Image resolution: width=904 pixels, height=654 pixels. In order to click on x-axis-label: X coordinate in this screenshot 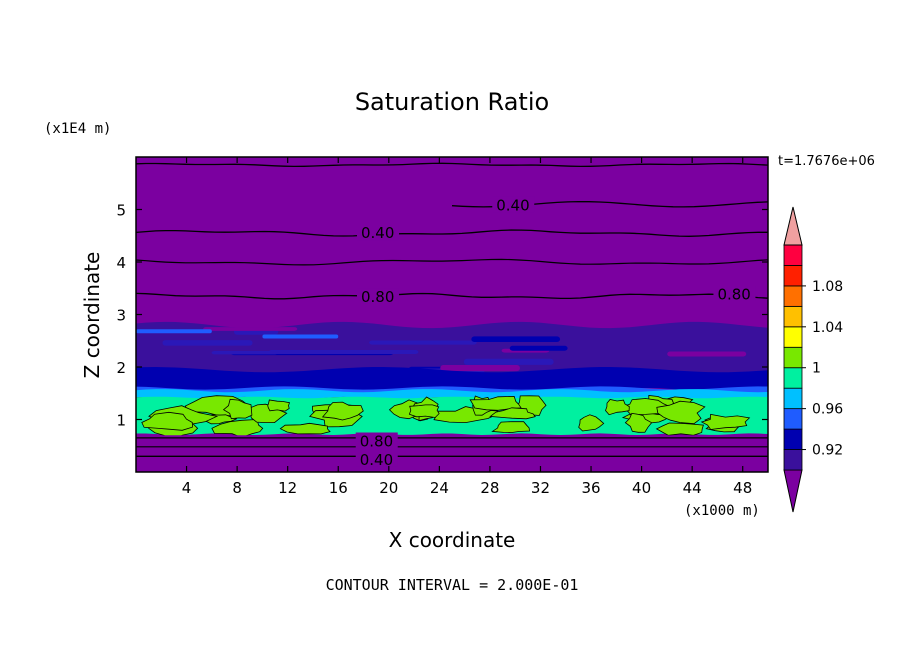, I will do `click(452, 540)`.